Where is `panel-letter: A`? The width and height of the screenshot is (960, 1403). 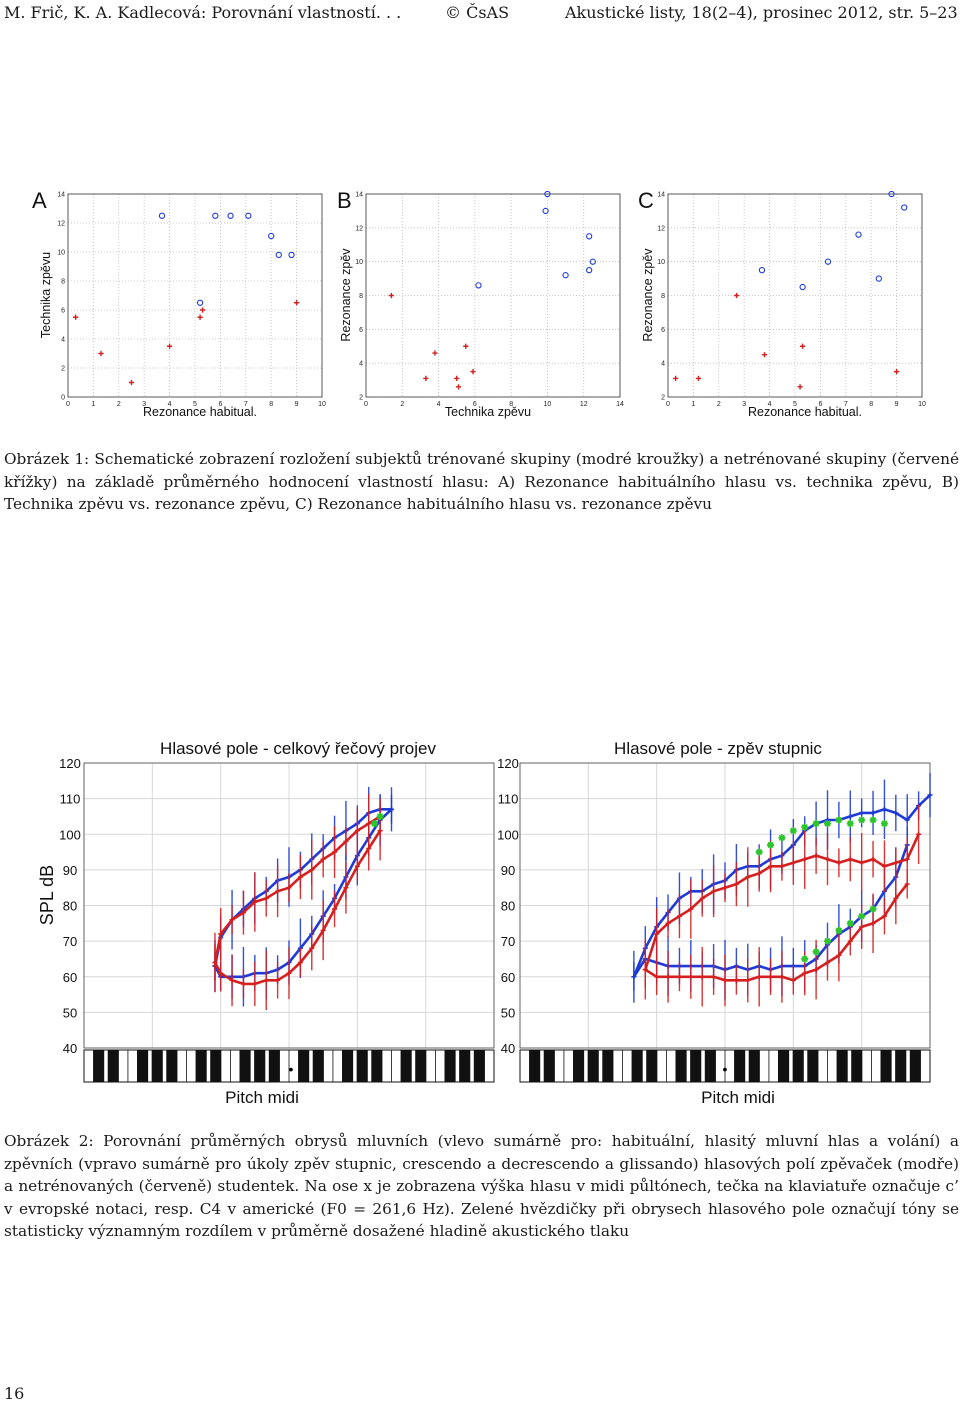
panel-letter: A is located at coordinates (39, 200).